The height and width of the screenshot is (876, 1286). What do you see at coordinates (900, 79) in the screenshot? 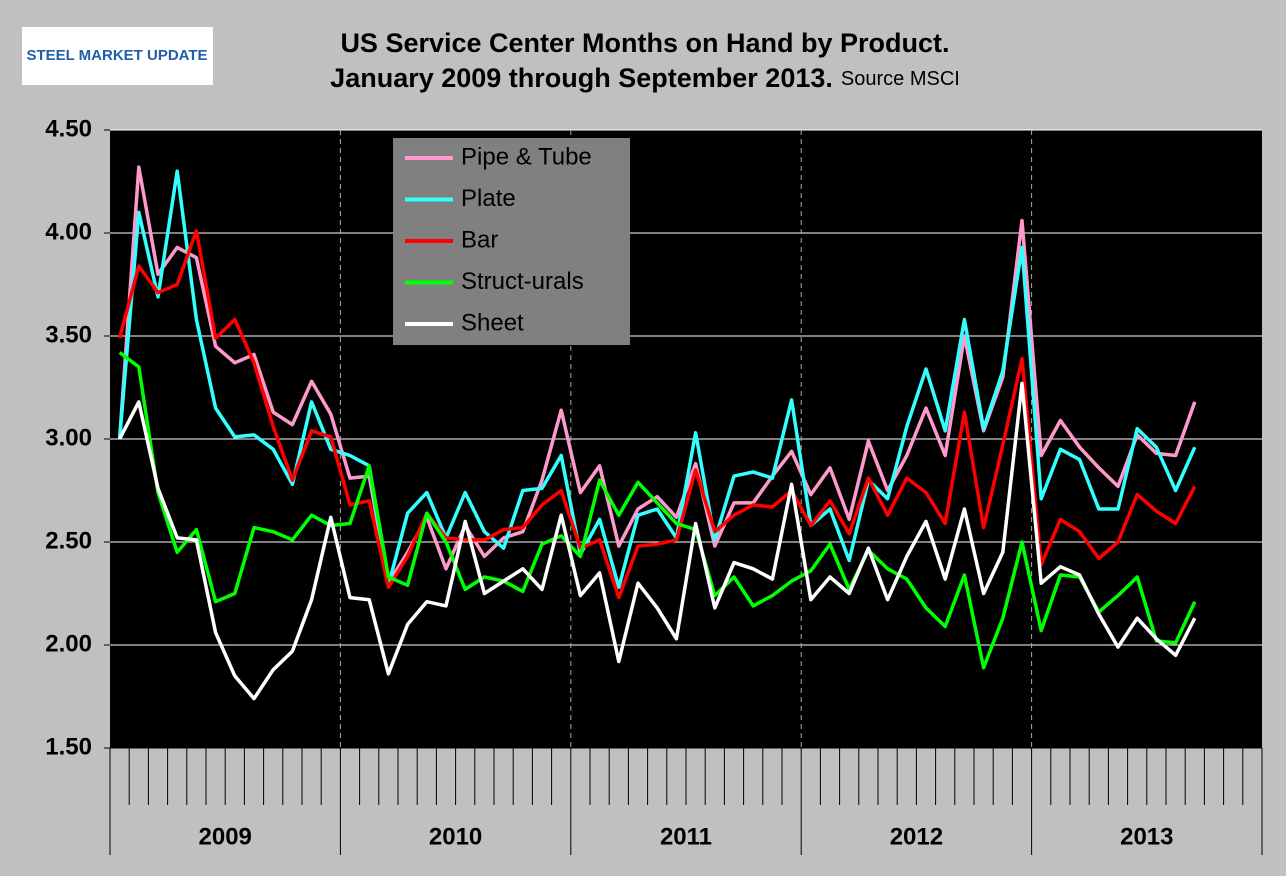
I see `chart-source: Source MSCI` at bounding box center [900, 79].